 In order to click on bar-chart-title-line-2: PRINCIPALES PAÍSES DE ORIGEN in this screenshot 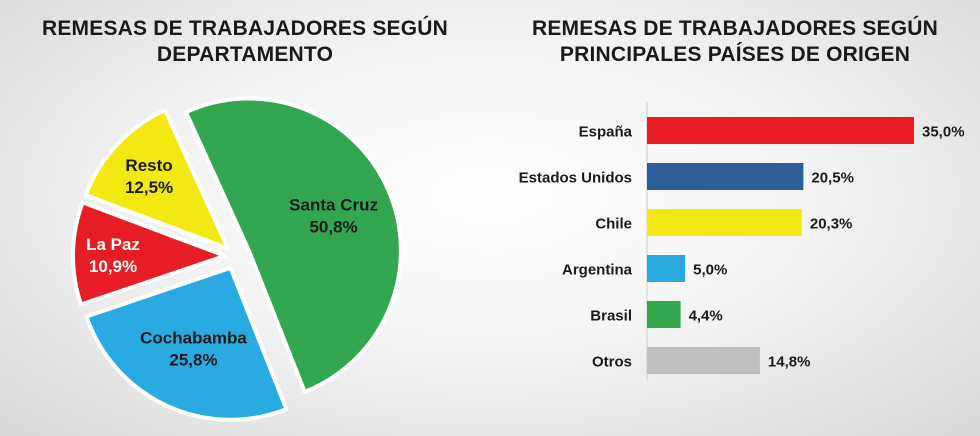, I will do `click(735, 54)`.